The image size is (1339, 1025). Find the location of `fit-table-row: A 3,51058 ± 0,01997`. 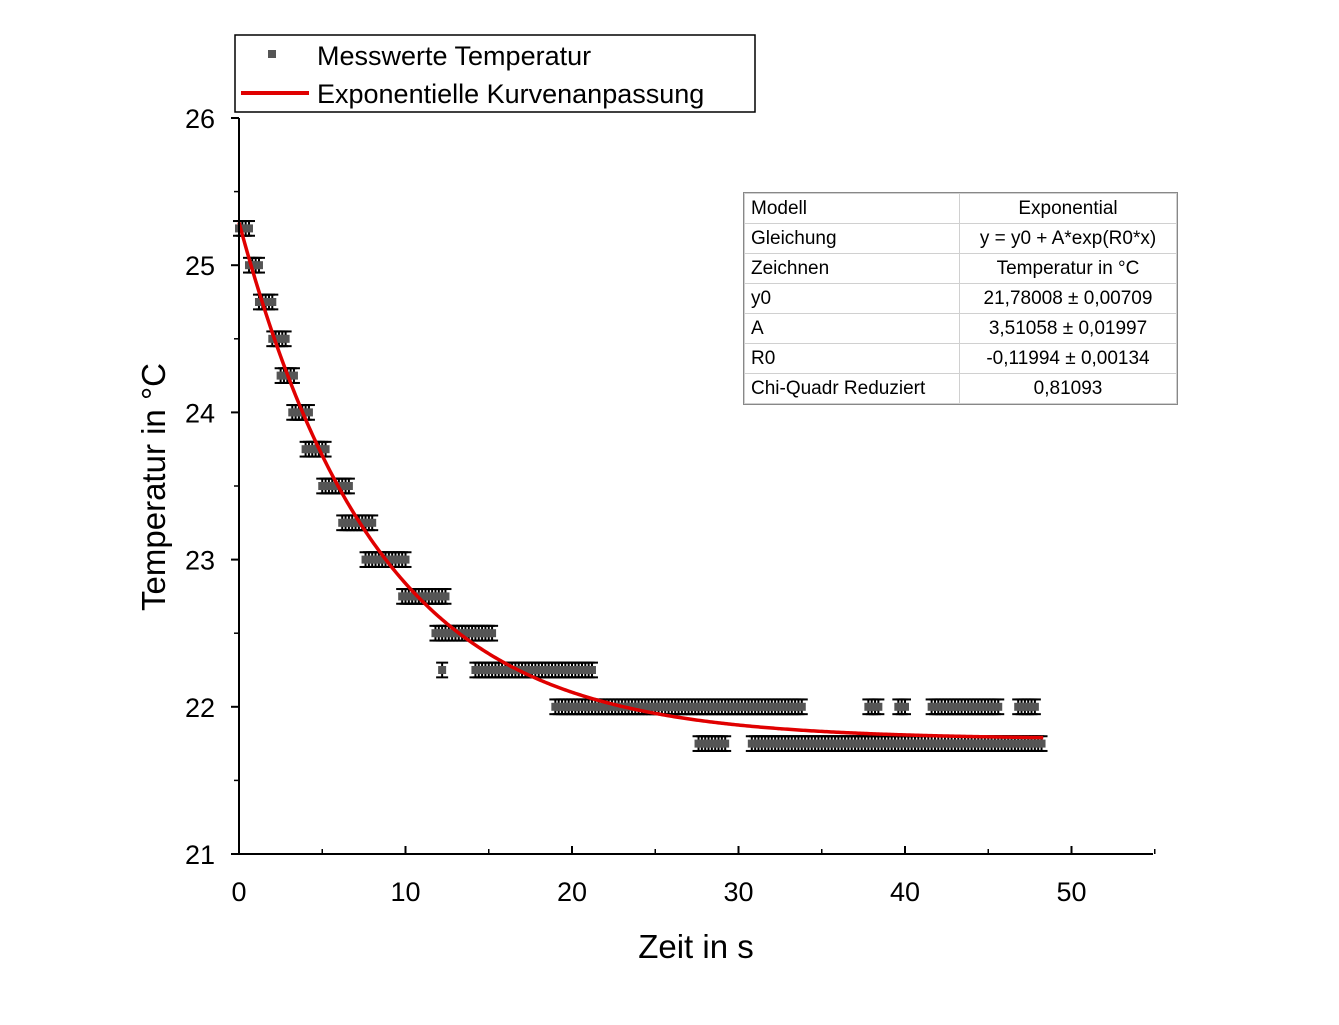

fit-table-row: A 3,51058 ± 0,01997 is located at coordinates (960, 328).